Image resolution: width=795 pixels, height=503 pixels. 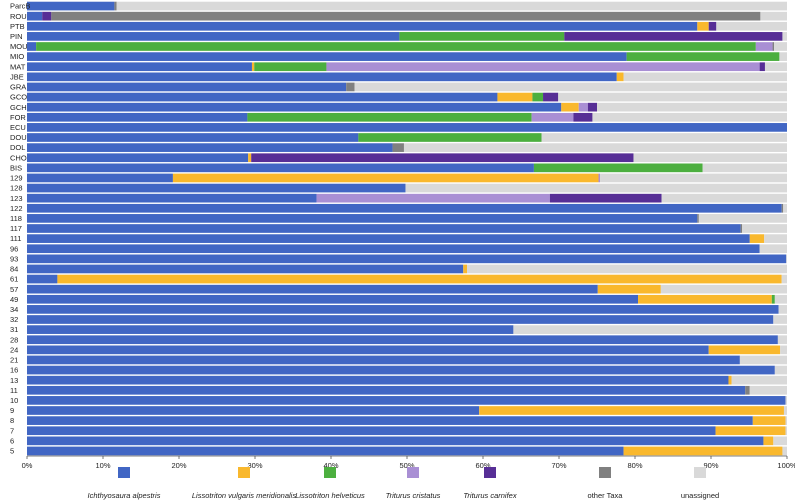 What do you see at coordinates (12, 451) in the screenshot?
I see `category-label-5: 5` at bounding box center [12, 451].